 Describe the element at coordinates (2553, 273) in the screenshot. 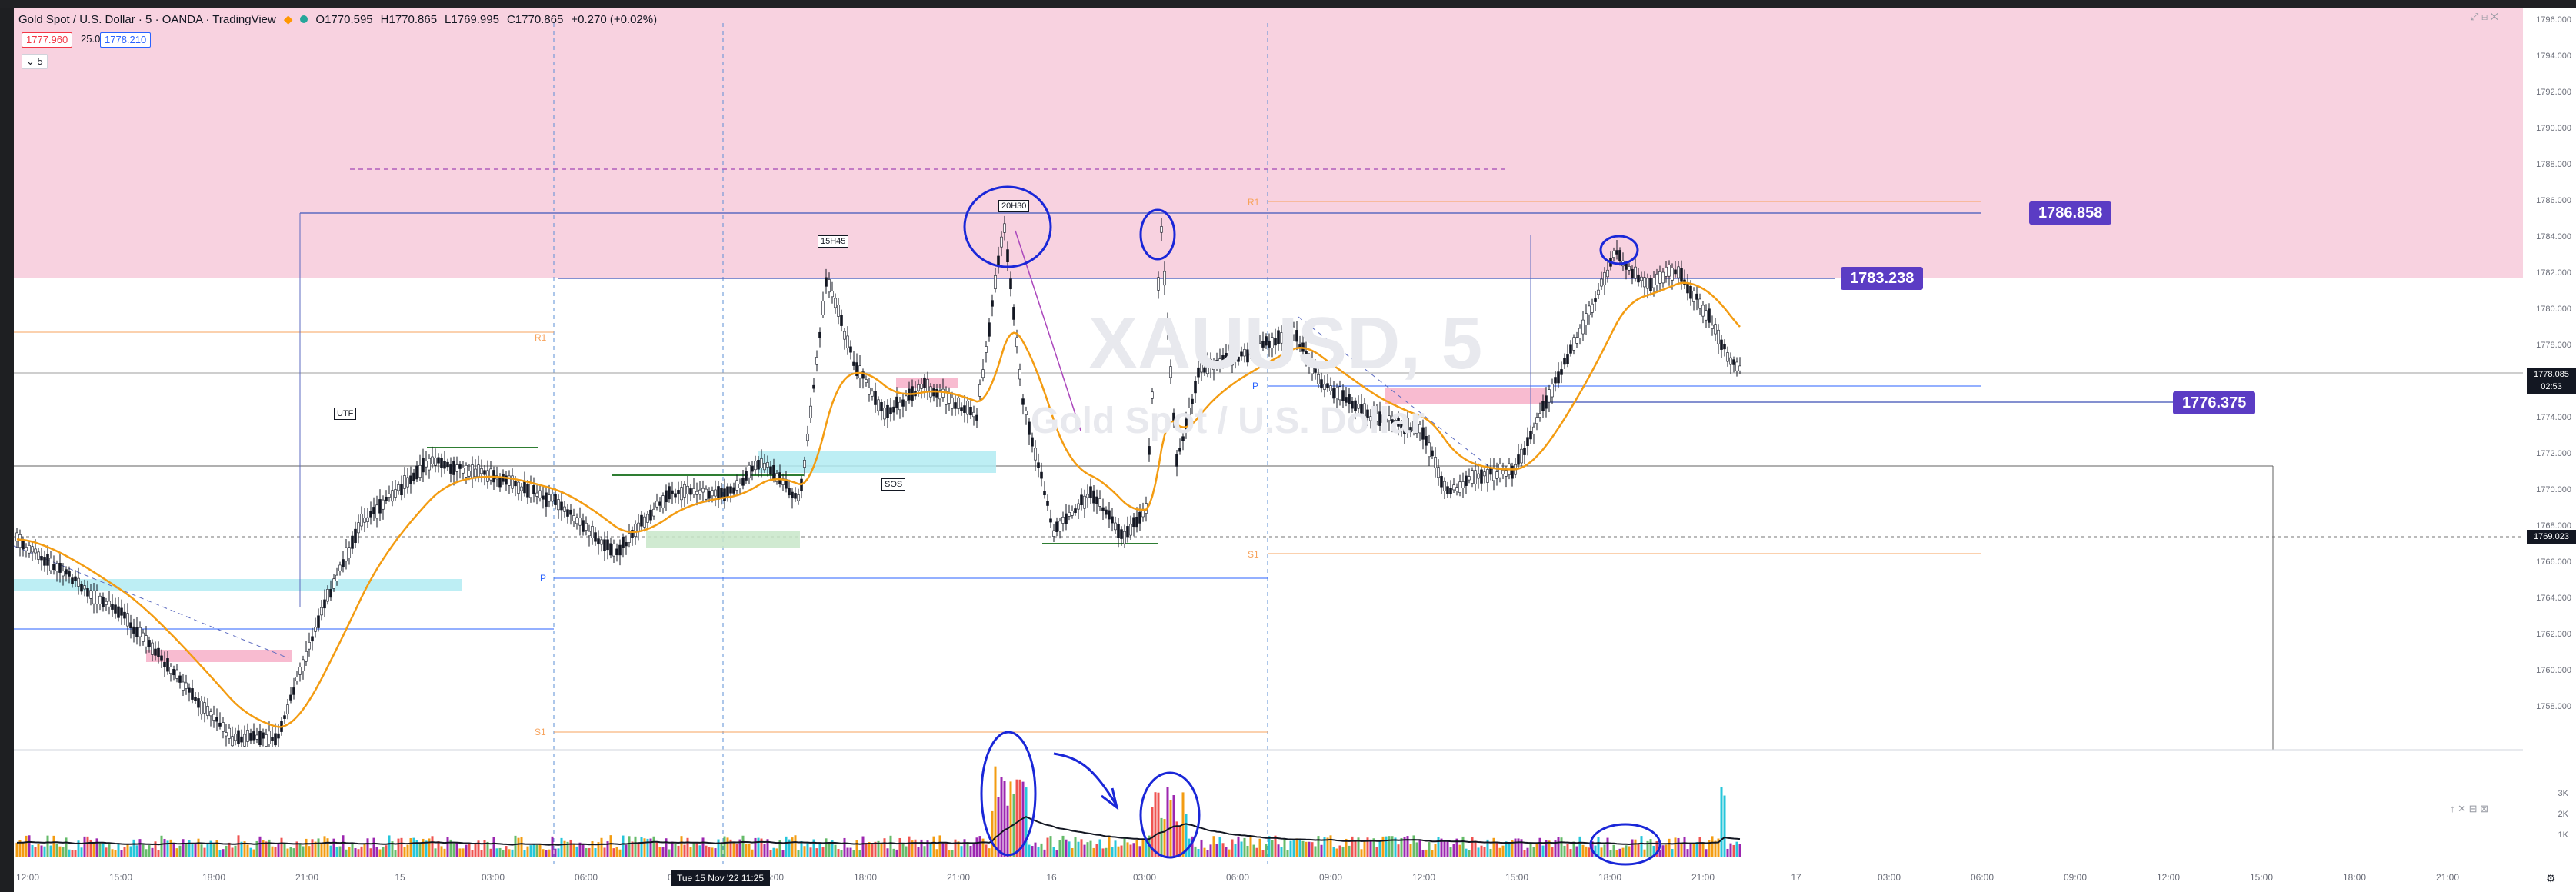

I see `price-axis-tick: 1782.000` at that location.